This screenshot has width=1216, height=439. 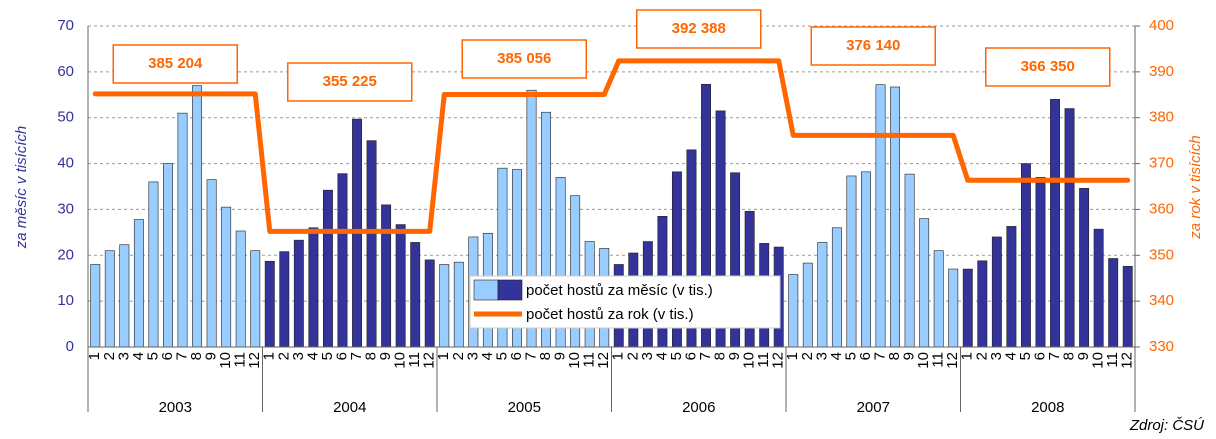 I want to click on y2-tick-label: 330, so click(x=1161, y=346).